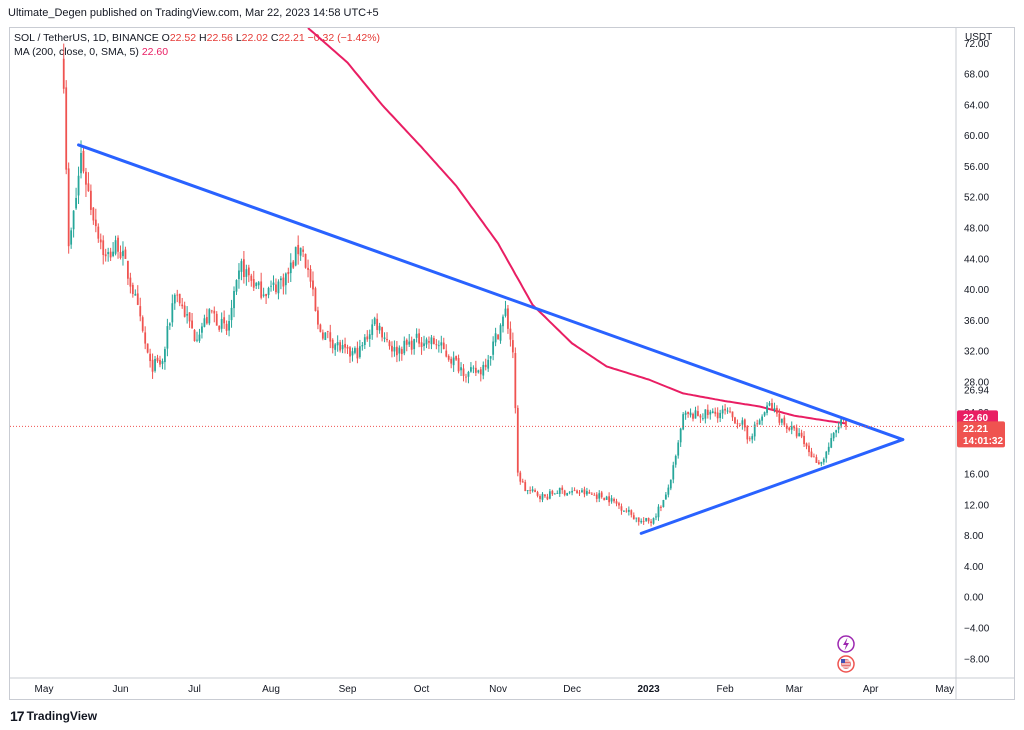 This screenshot has width=1024, height=730. What do you see at coordinates (983, 441) in the screenshot?
I see `countdown-text: 14:01:32` at bounding box center [983, 441].